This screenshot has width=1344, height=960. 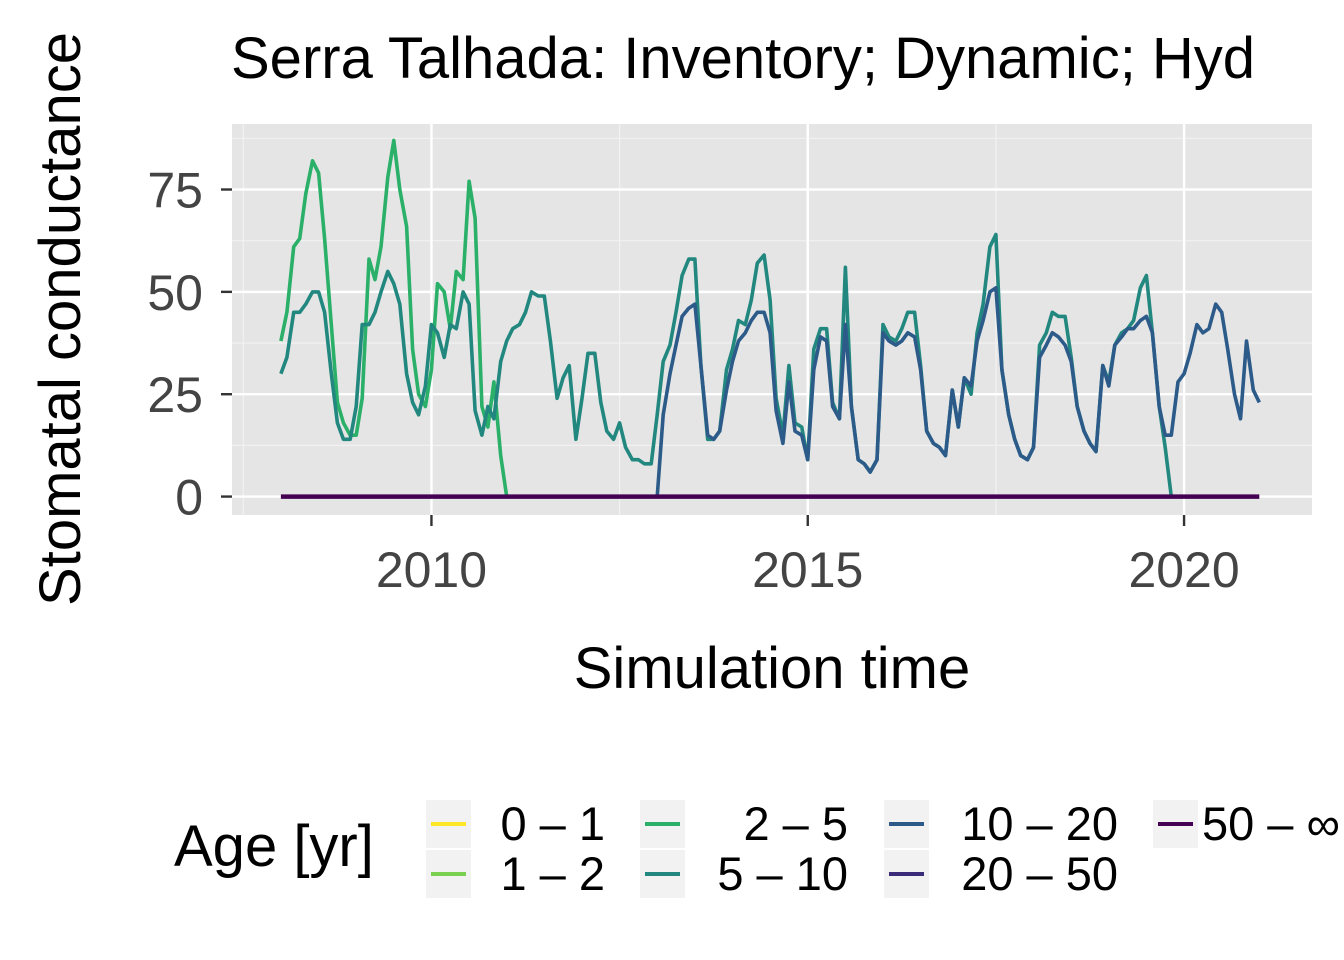 What do you see at coordinates (772, 668) in the screenshot?
I see `x-axis-title: Simulation time` at bounding box center [772, 668].